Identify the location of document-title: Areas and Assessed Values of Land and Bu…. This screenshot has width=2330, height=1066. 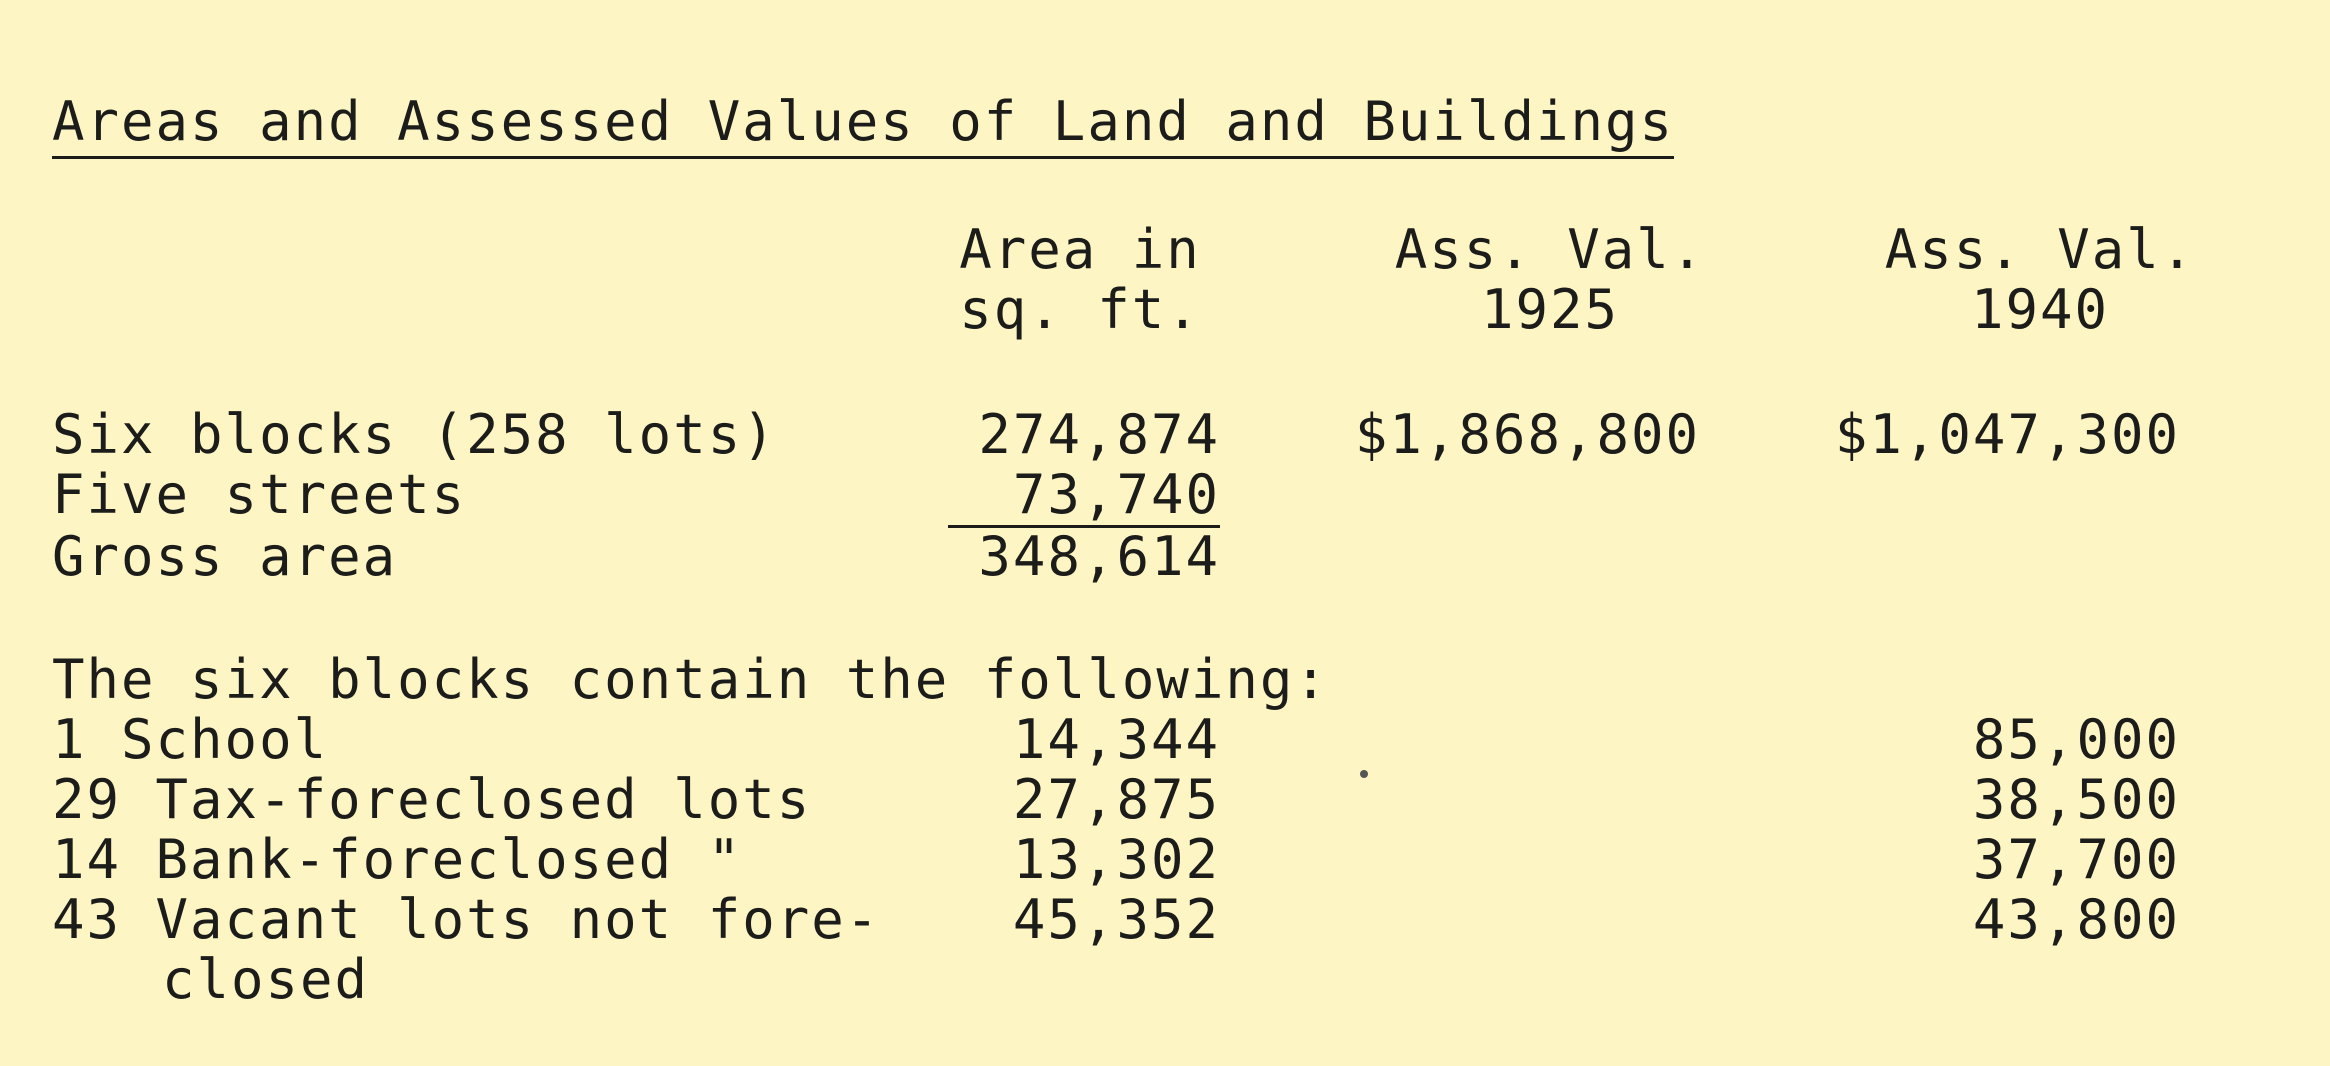
(863, 125).